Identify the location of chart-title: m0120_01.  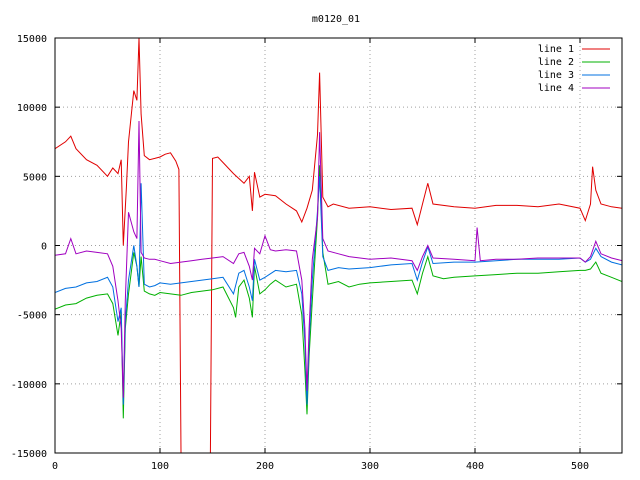
(336, 19).